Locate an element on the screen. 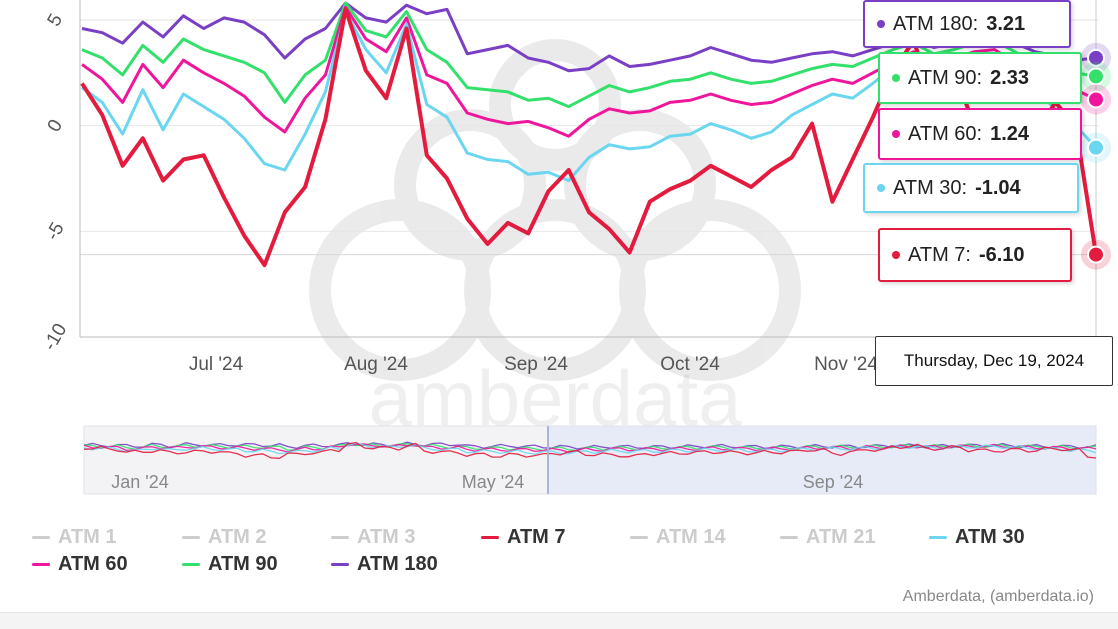 Image resolution: width=1118 pixels, height=629 pixels. tooltip-value: -6.10 is located at coordinates (1001, 254).